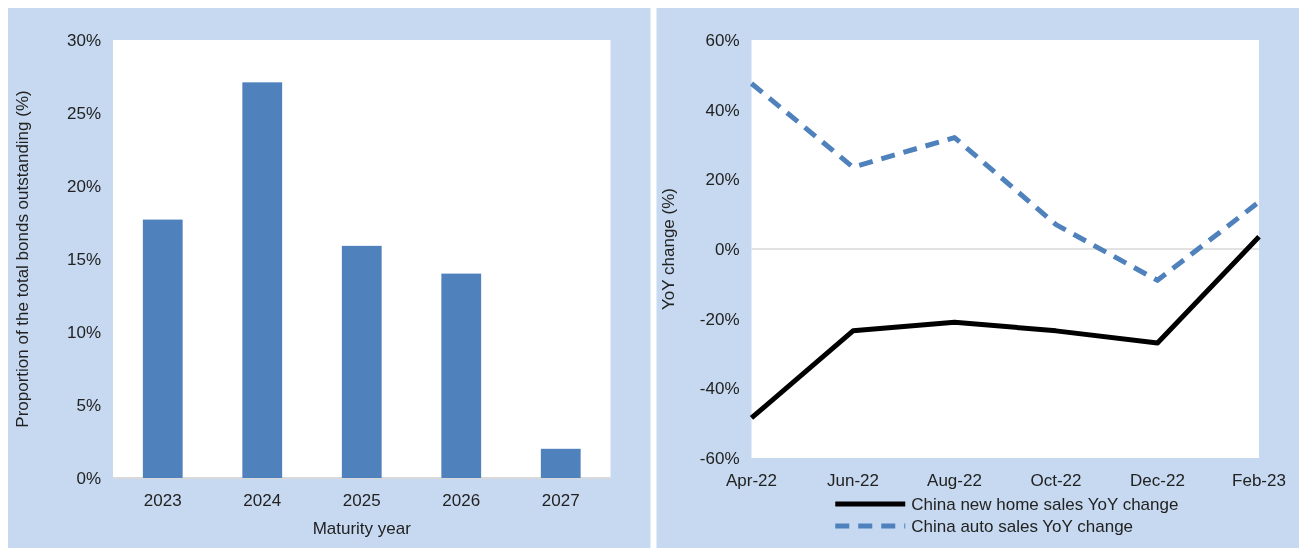  Describe the element at coordinates (722, 40) in the screenshot. I see `y-tick-label: 60%` at that location.